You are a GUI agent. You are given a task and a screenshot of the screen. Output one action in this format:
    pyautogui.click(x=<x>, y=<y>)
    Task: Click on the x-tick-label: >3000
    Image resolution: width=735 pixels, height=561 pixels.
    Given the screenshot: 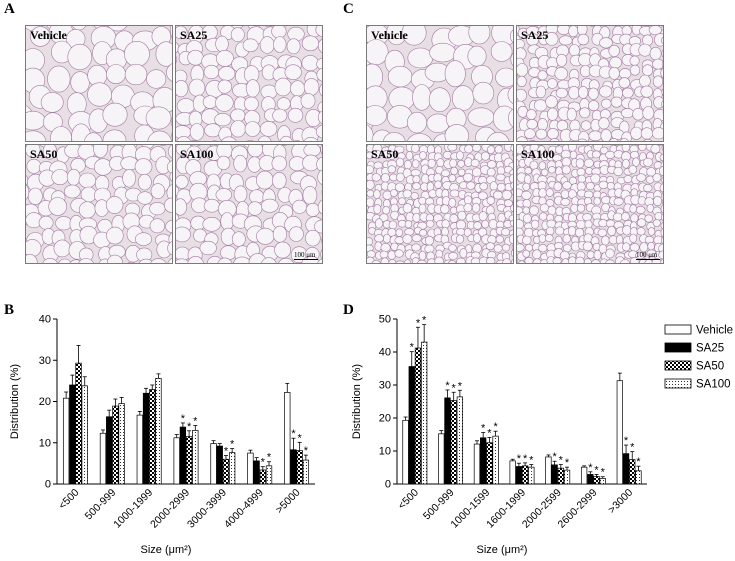 What is the action you would take?
    pyautogui.click(x=620, y=501)
    